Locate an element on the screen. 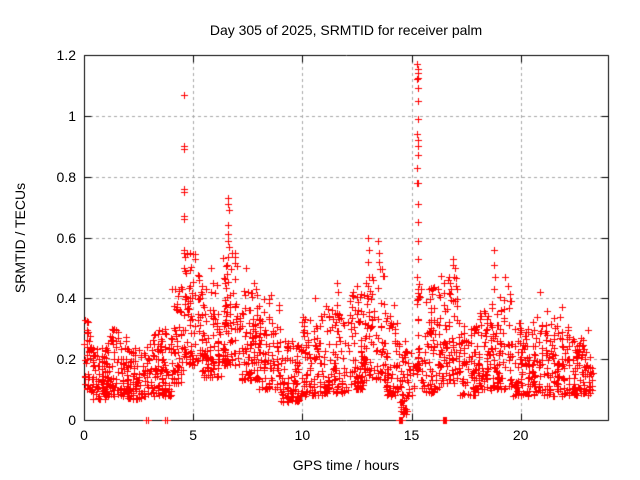  x-tick-label: 10 is located at coordinates (302, 435).